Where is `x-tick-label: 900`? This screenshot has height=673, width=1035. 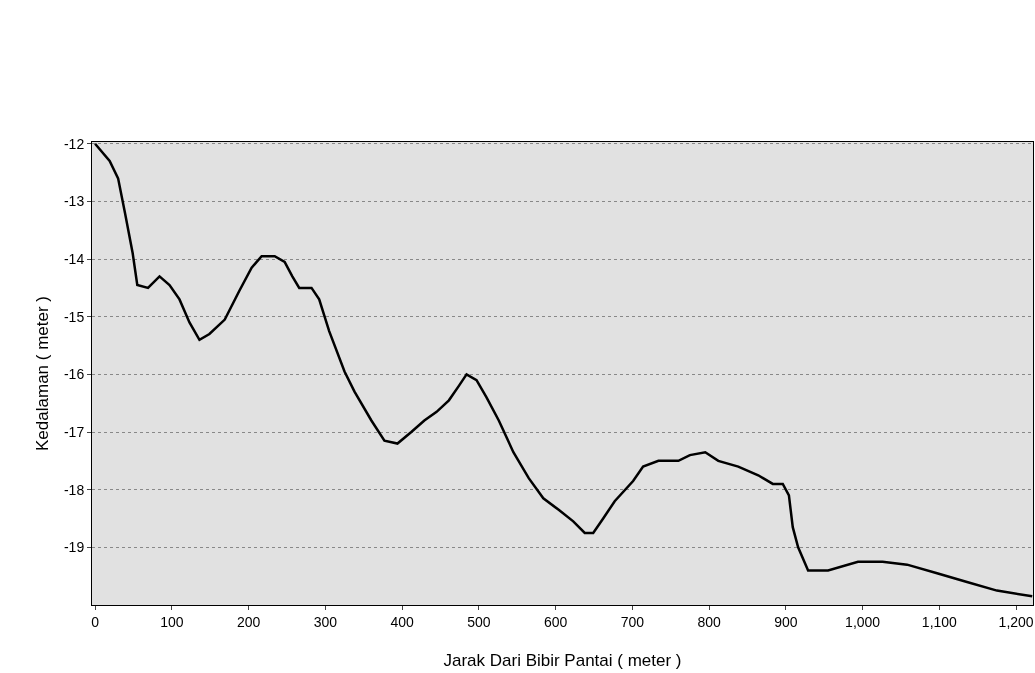 x-tick-label: 900 is located at coordinates (786, 621).